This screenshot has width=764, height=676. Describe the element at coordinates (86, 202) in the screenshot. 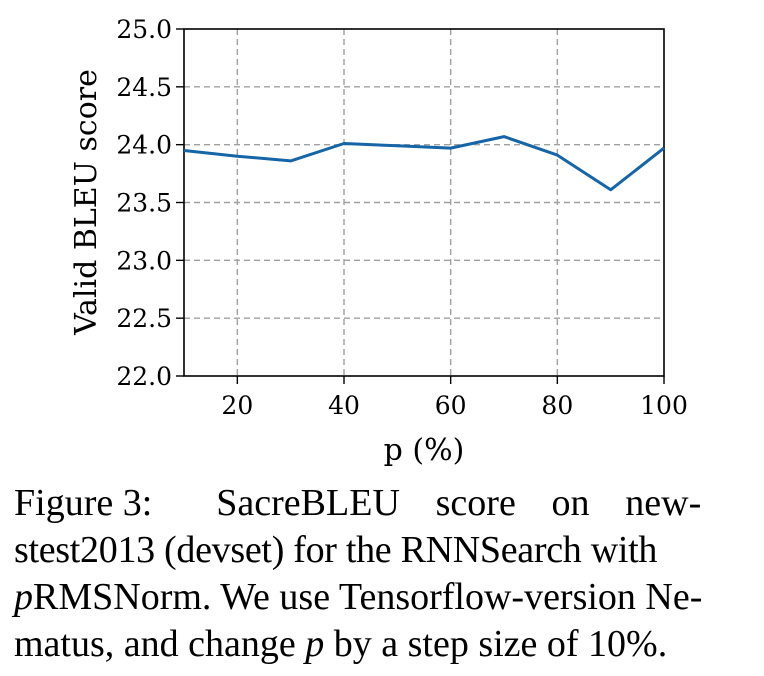

I see `y-axis-label: Valid BLEU score` at that location.